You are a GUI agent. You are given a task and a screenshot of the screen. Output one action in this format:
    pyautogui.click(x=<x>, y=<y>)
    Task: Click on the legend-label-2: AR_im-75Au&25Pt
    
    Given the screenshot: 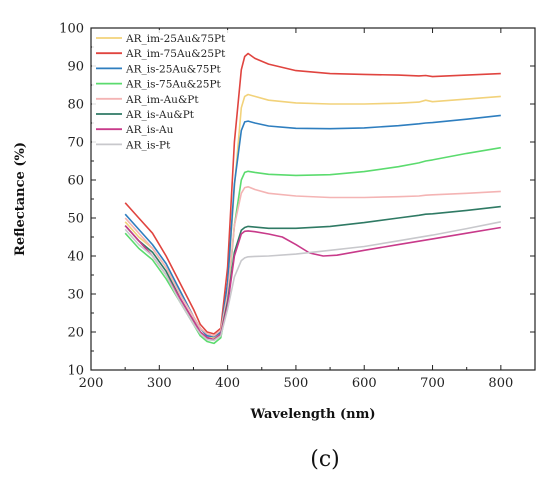 What is the action you would take?
    pyautogui.click(x=175, y=54)
    